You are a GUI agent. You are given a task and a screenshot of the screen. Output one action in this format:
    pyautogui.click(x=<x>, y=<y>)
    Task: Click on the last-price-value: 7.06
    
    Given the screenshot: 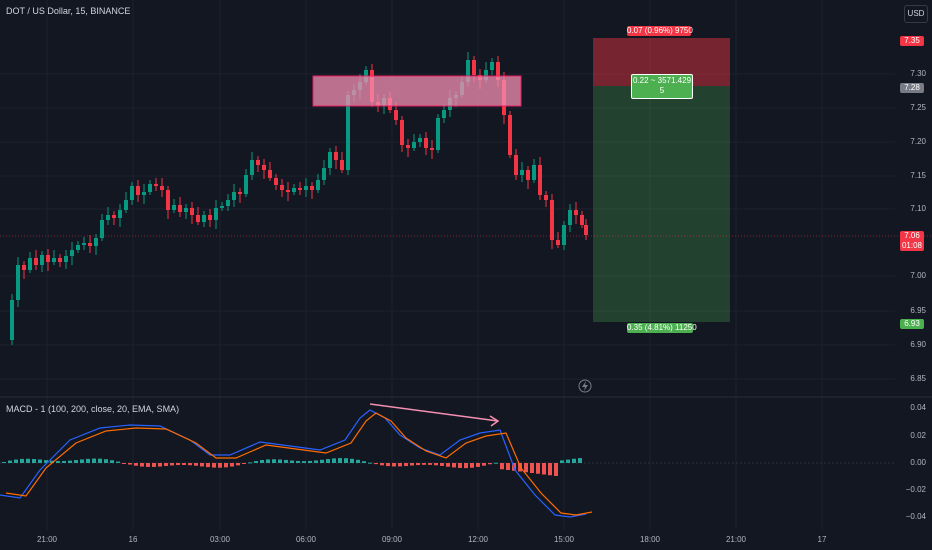 What is the action you would take?
    pyautogui.click(x=912, y=235)
    